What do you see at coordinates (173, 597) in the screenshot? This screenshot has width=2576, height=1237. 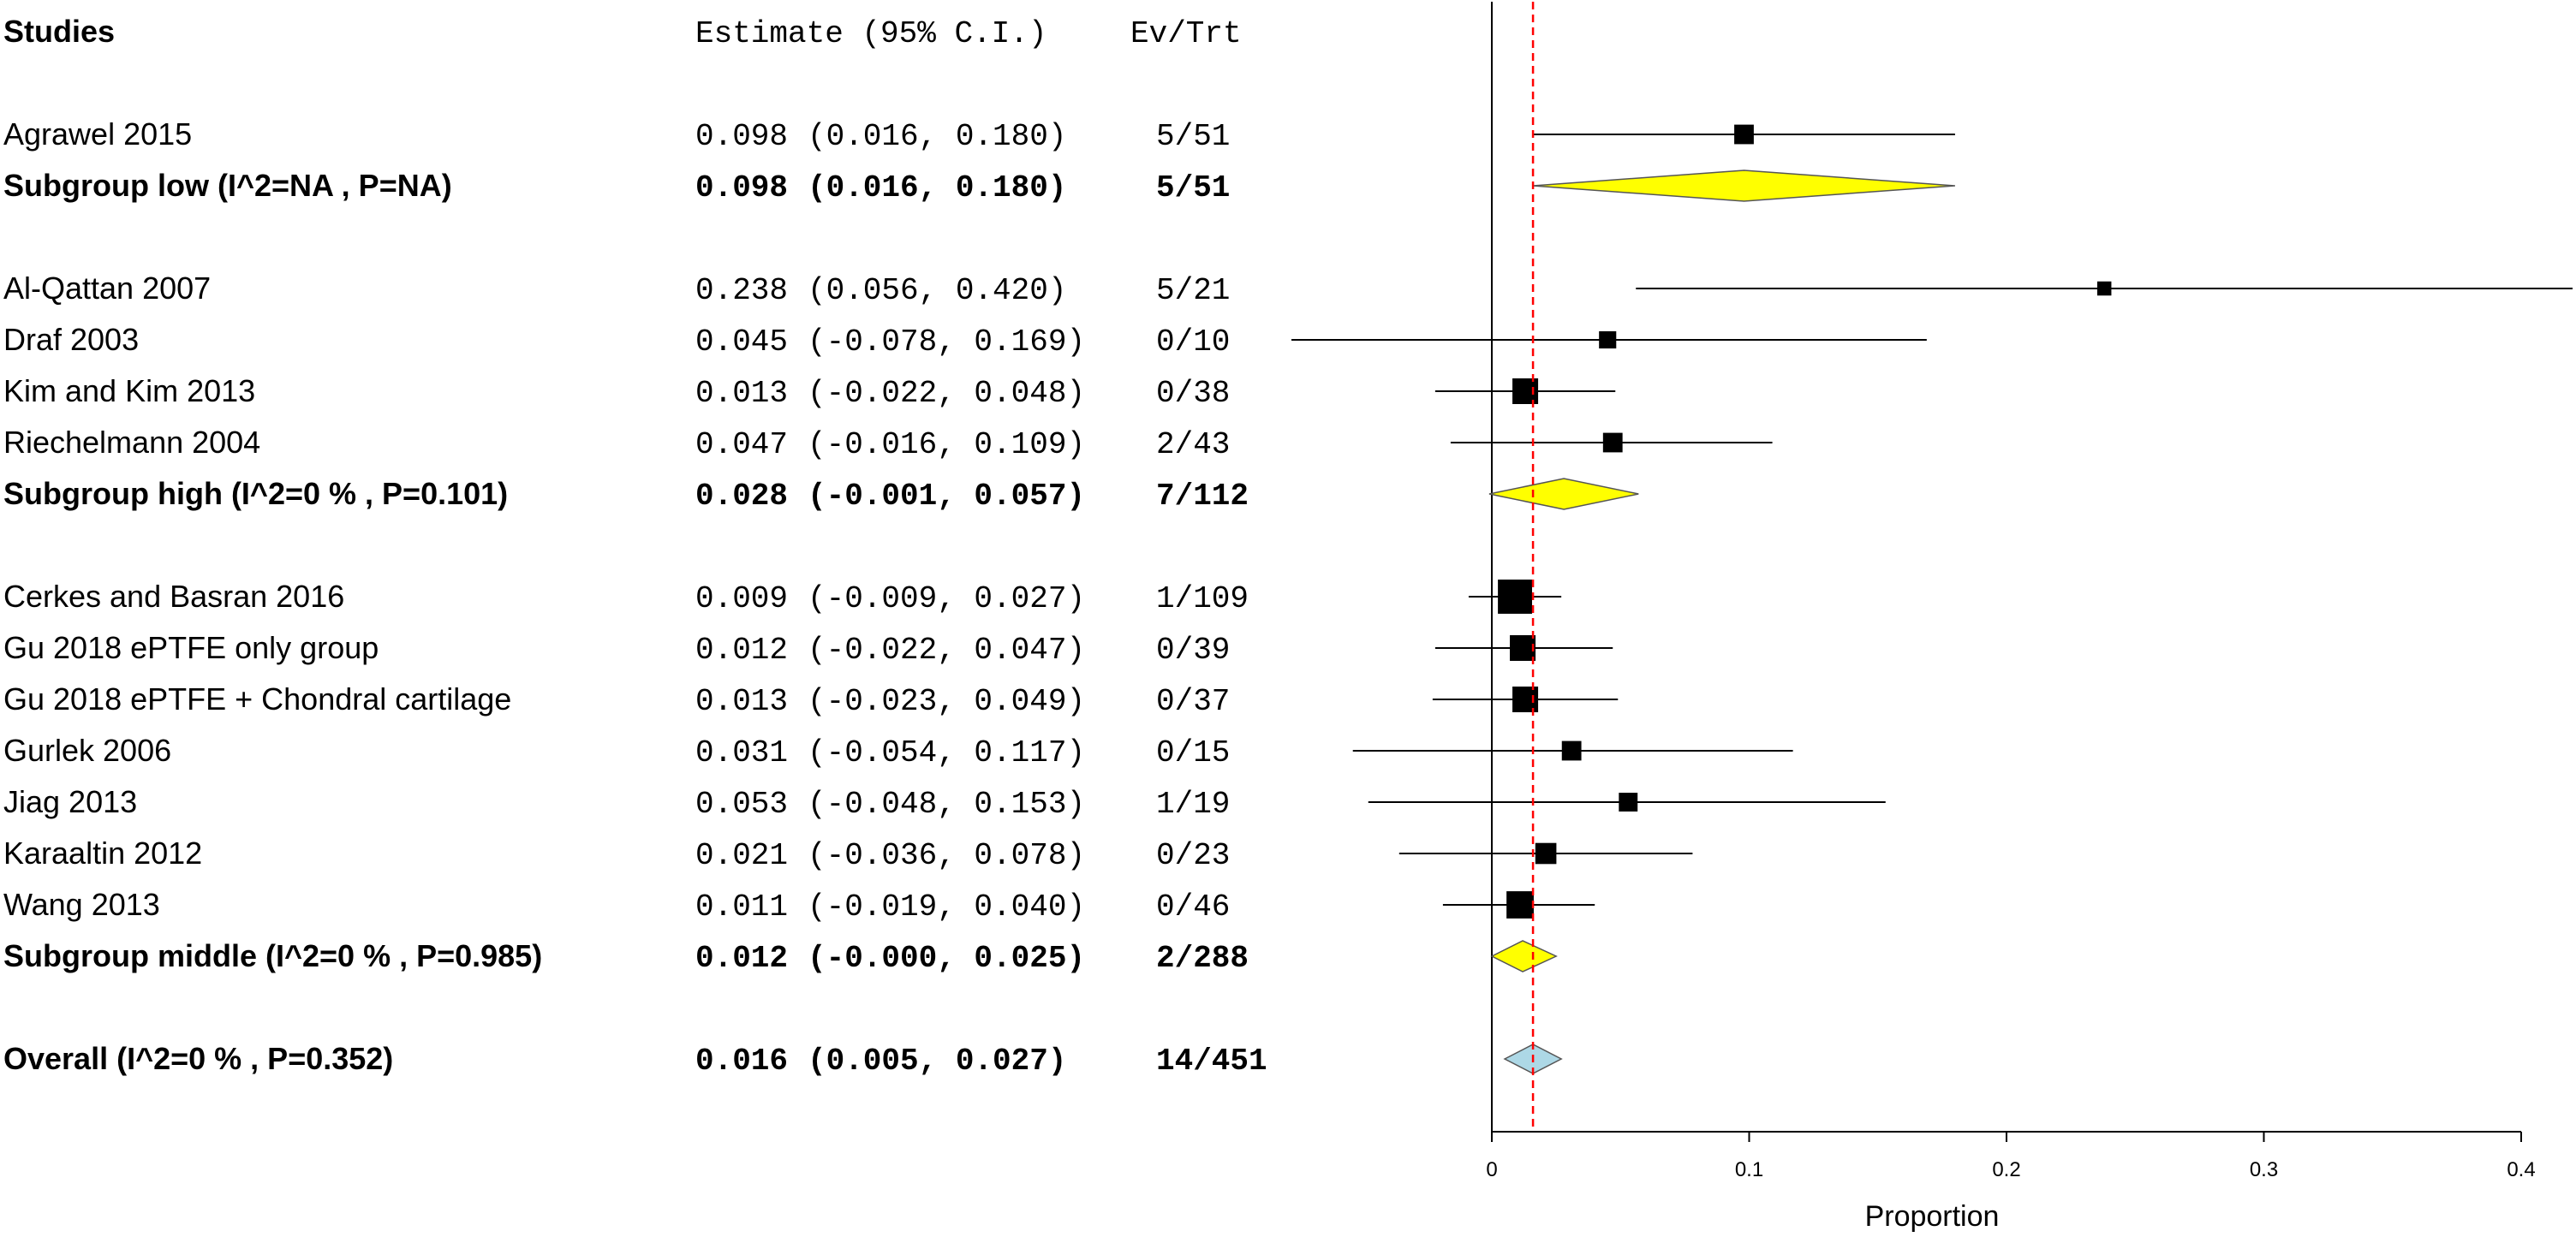 I see `row-label: Cerkes and Basran 2016` at bounding box center [173, 597].